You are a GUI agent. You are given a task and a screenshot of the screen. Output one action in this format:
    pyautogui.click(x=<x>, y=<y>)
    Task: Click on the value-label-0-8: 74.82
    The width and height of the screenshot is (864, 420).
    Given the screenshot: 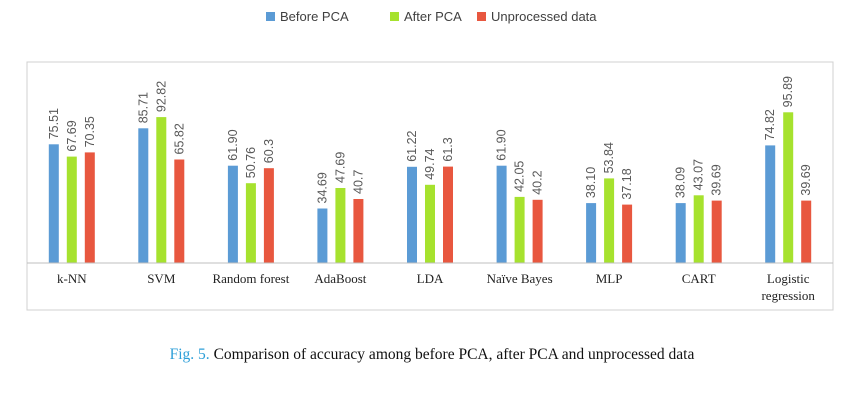 What is the action you would take?
    pyautogui.click(x=770, y=124)
    